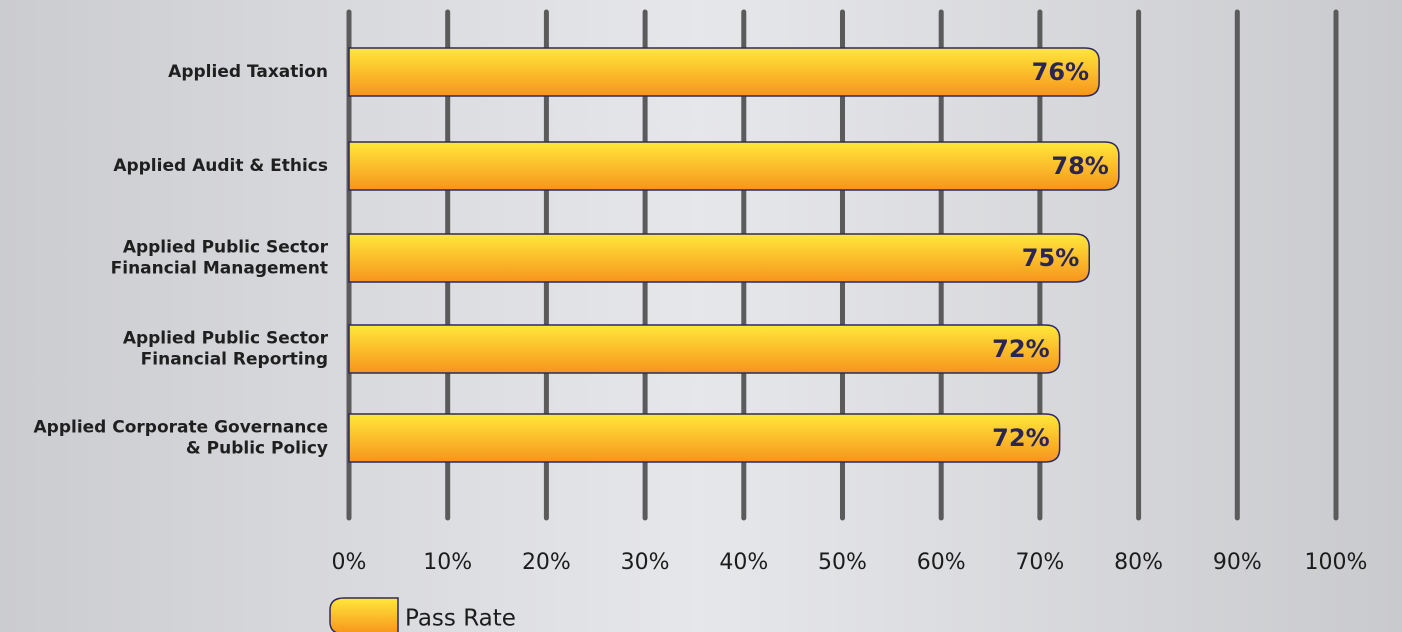  Describe the element at coordinates (1079, 166) in the screenshot. I see `value-label-1: 78%` at that location.